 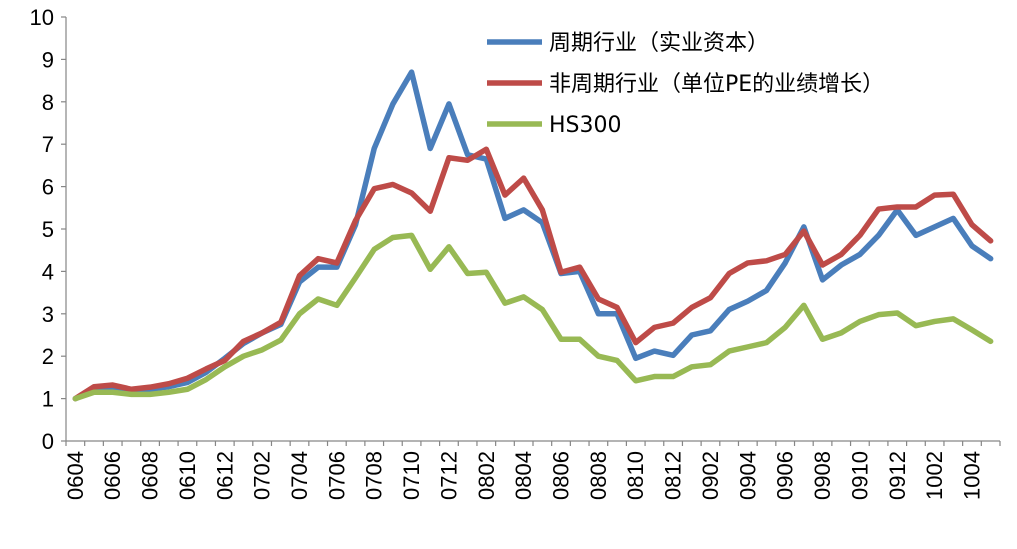 What do you see at coordinates (859, 475) in the screenshot?
I see `x-tick-label: 0910` at bounding box center [859, 475].